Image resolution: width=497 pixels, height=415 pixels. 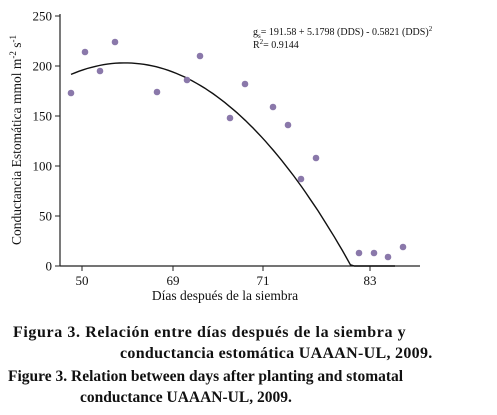 What do you see at coordinates (43, 116) in the screenshot?
I see `y-tick-label: 150` at bounding box center [43, 116].